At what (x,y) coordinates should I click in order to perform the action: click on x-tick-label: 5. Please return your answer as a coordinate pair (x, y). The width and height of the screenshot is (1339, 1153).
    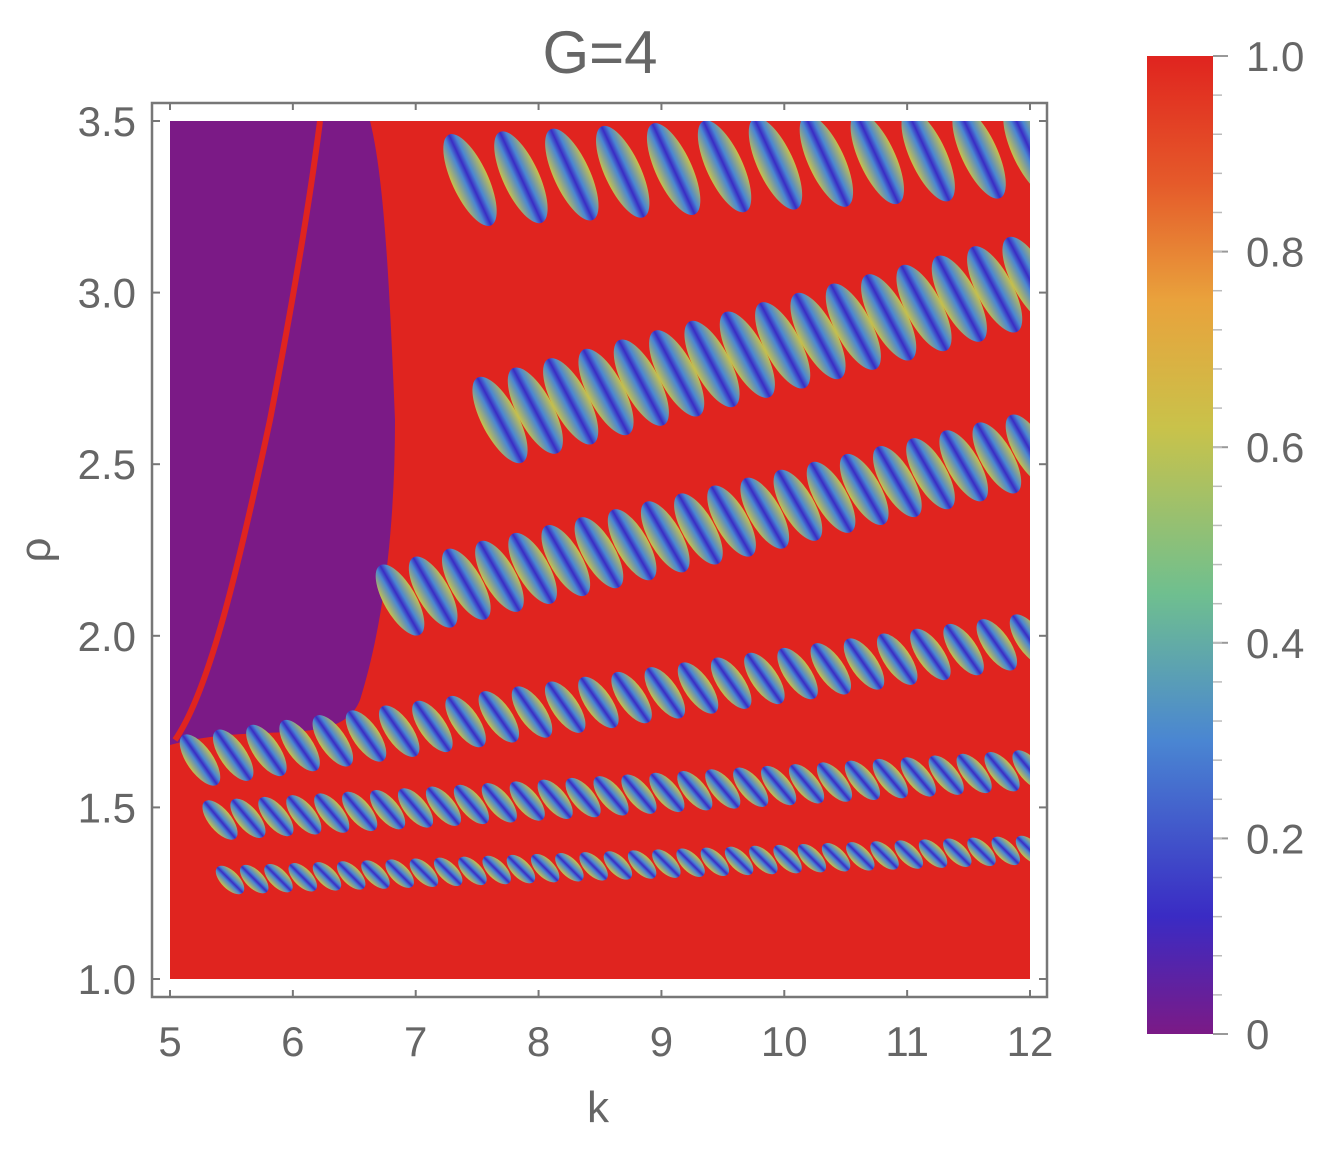
    Looking at the image, I should click on (169, 1041).